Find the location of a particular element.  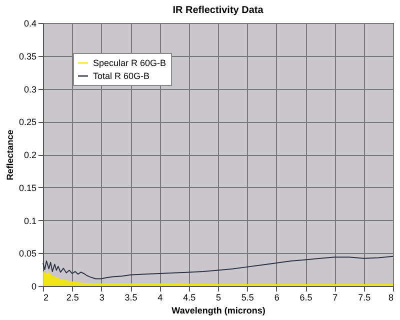

chart-title: IR Reflectivity Data is located at coordinates (218, 10).